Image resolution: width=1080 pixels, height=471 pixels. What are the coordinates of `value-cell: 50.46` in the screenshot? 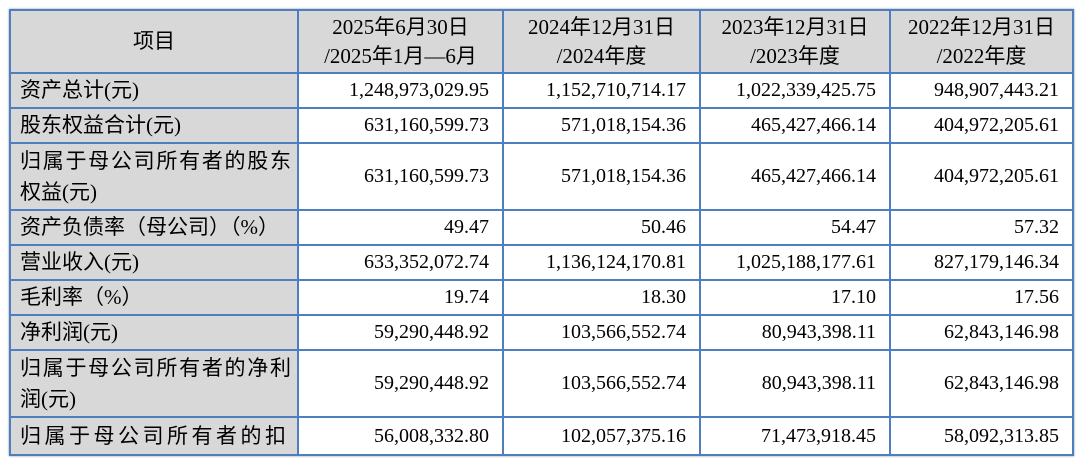 It's located at (601, 227).